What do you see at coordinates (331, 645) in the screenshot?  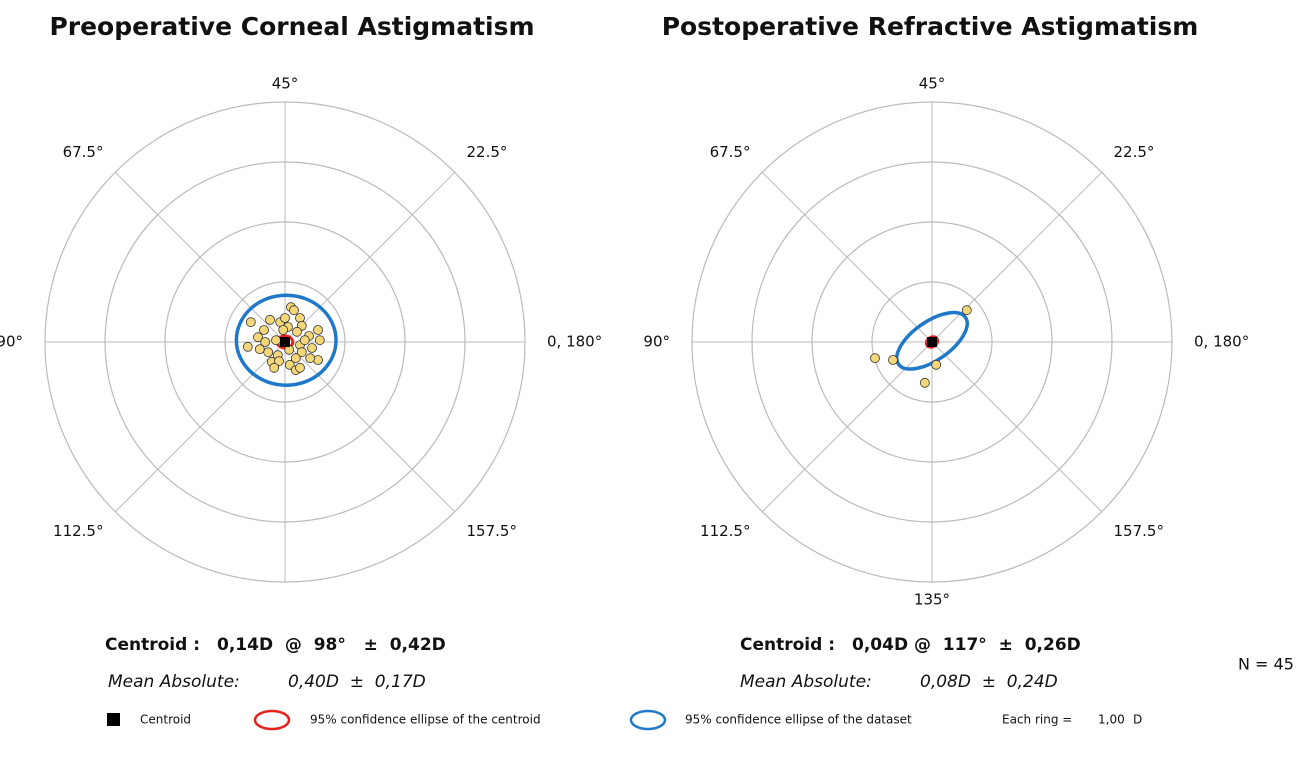 I see `centroid-value: 0,14D @ 98° ± 0,42D` at bounding box center [331, 645].